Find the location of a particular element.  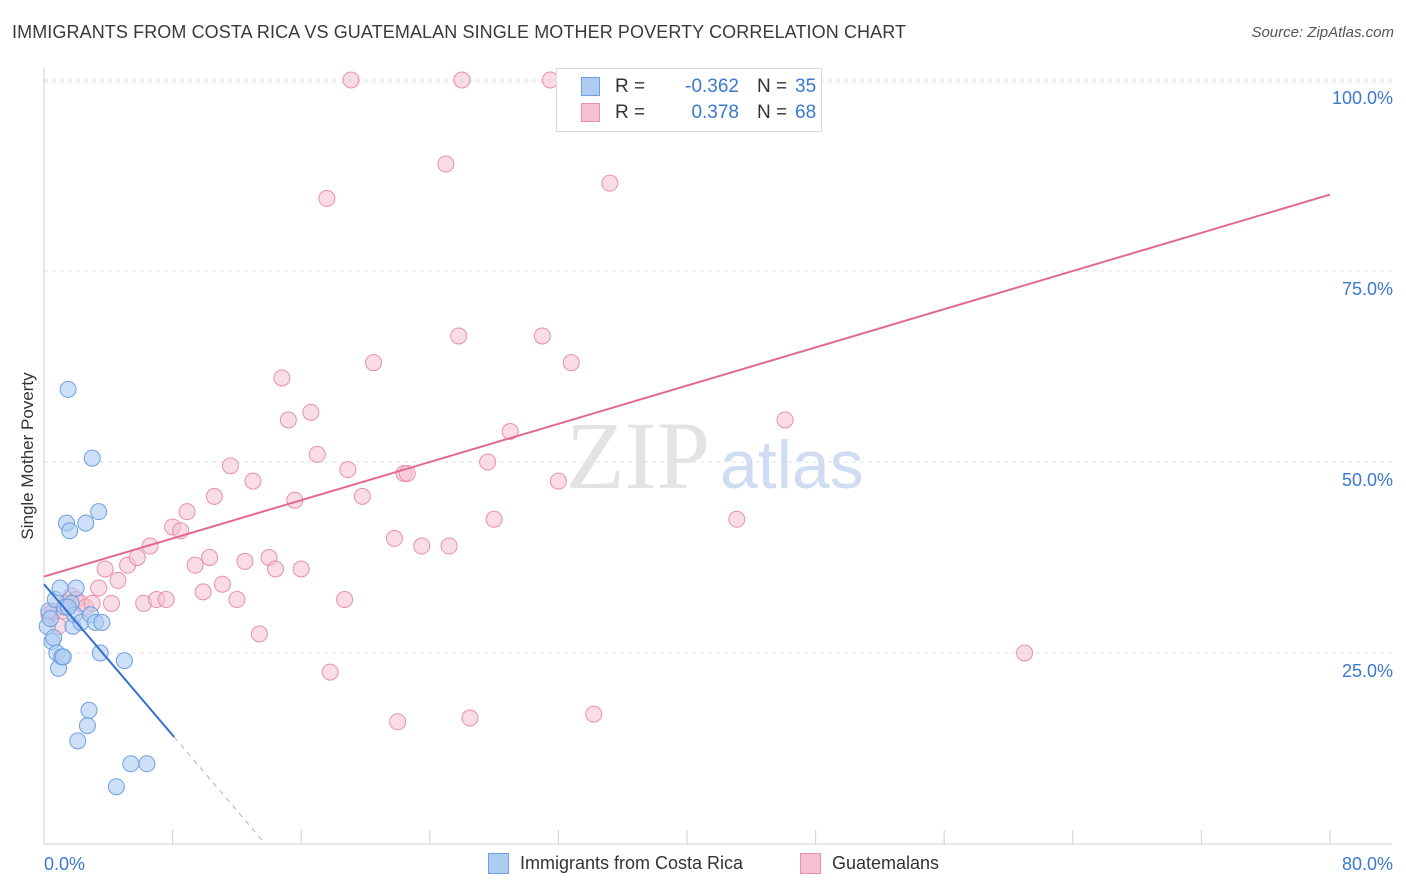

watermark: ZIP atlas is located at coordinates (715, 455).